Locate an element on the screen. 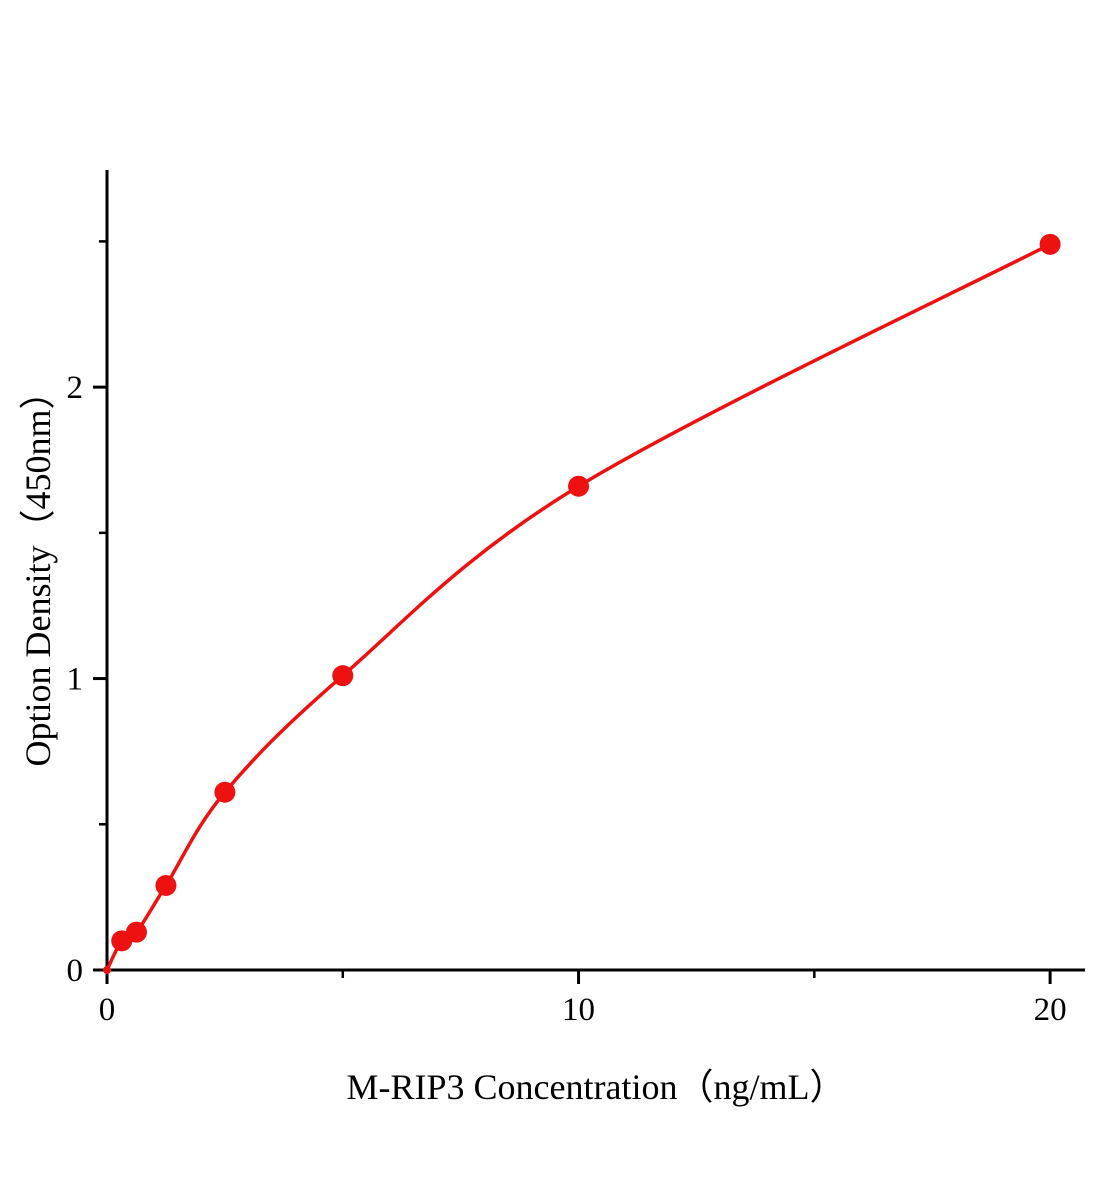  y-axis-tick-label: 2 is located at coordinates (75, 388).